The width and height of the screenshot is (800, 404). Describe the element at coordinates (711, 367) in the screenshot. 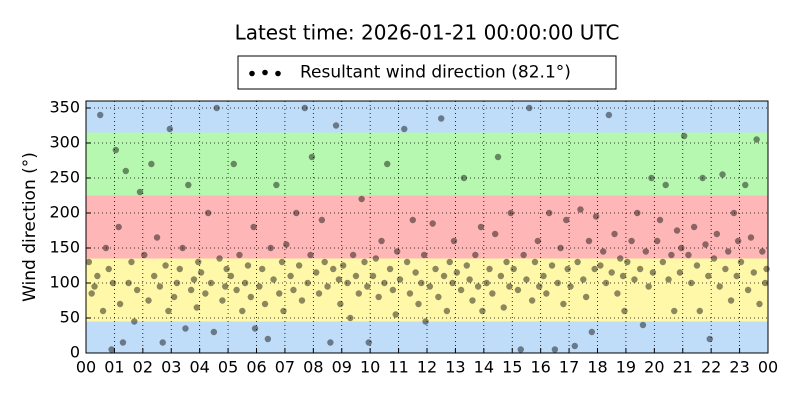

I see `x-tick-label: 22` at that location.